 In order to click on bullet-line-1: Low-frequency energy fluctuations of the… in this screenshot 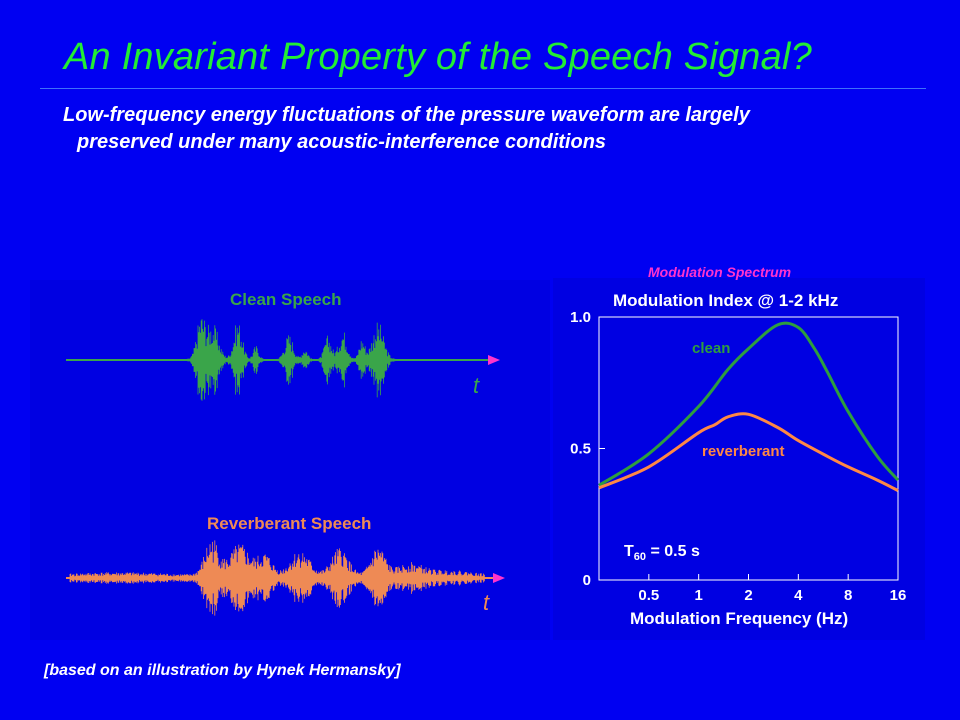, I will do `click(406, 115)`.